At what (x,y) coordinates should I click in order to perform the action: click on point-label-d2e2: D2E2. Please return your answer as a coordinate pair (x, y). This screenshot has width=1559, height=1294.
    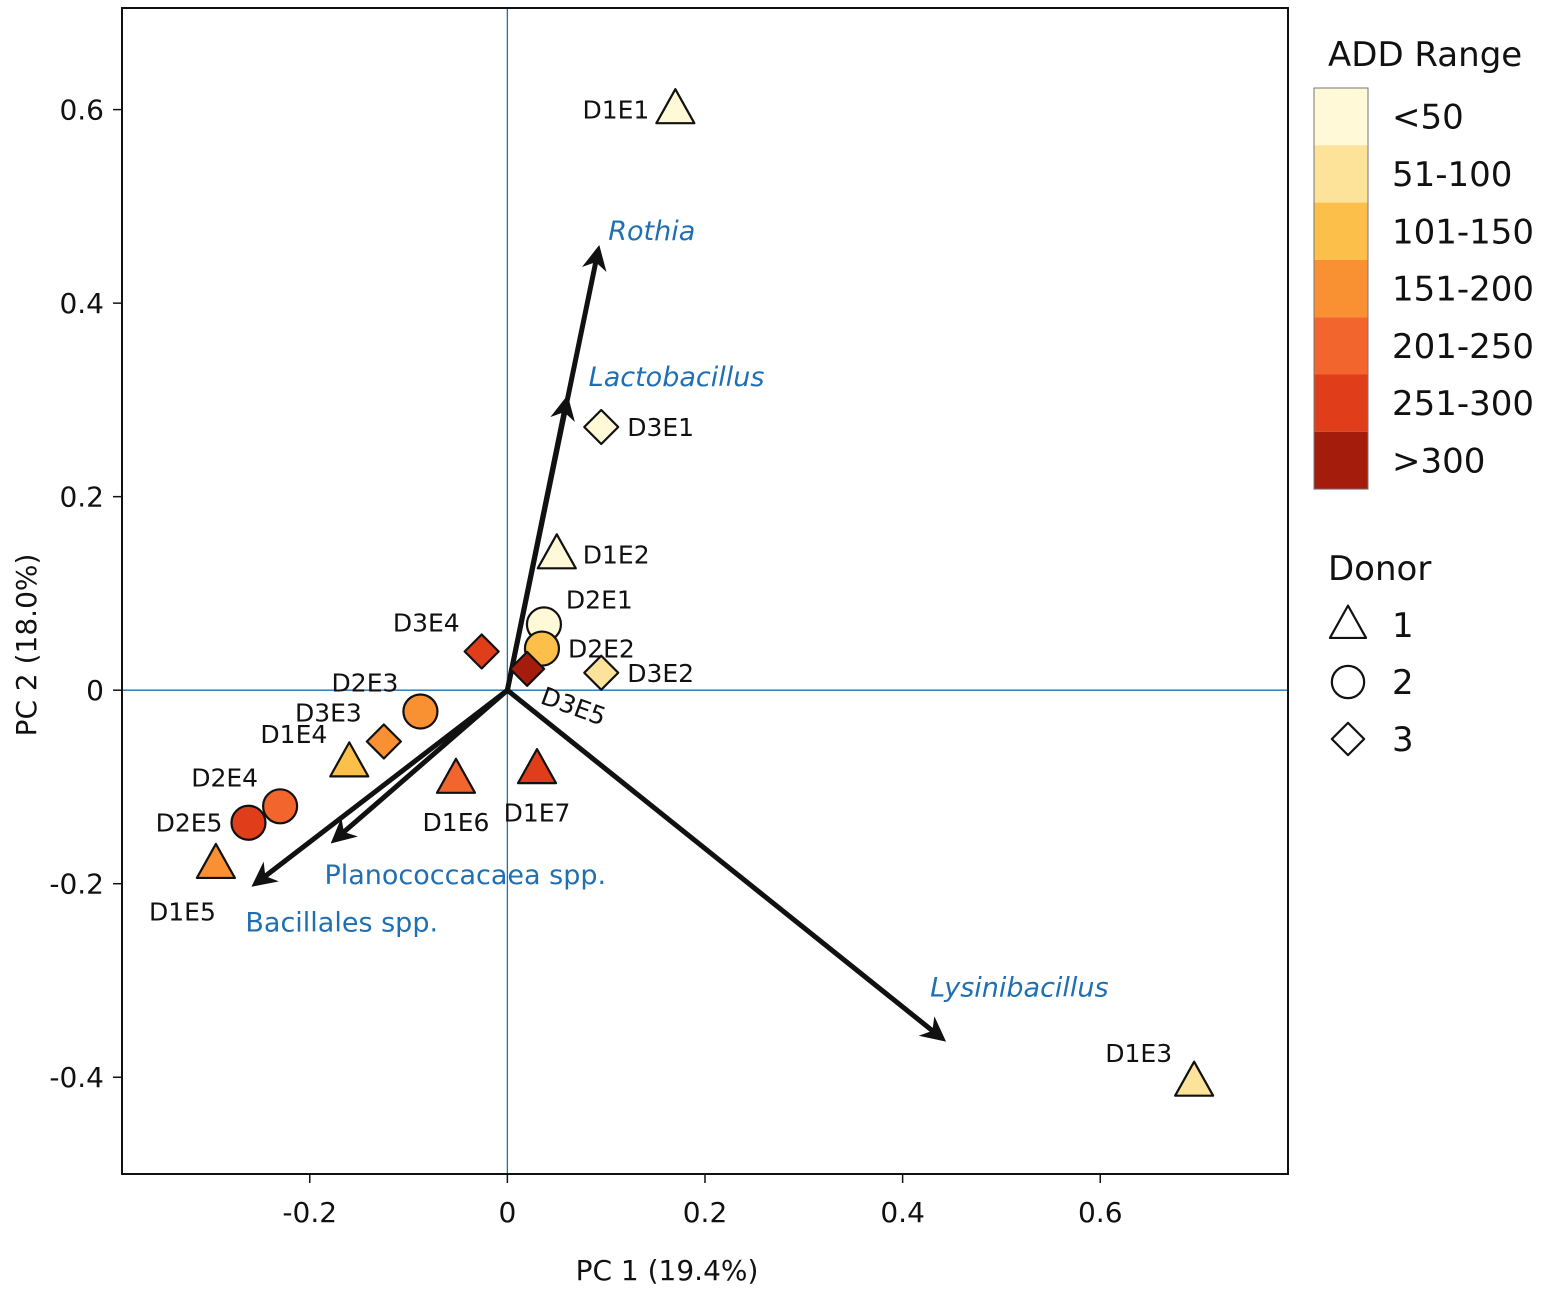
    Looking at the image, I should click on (601, 649).